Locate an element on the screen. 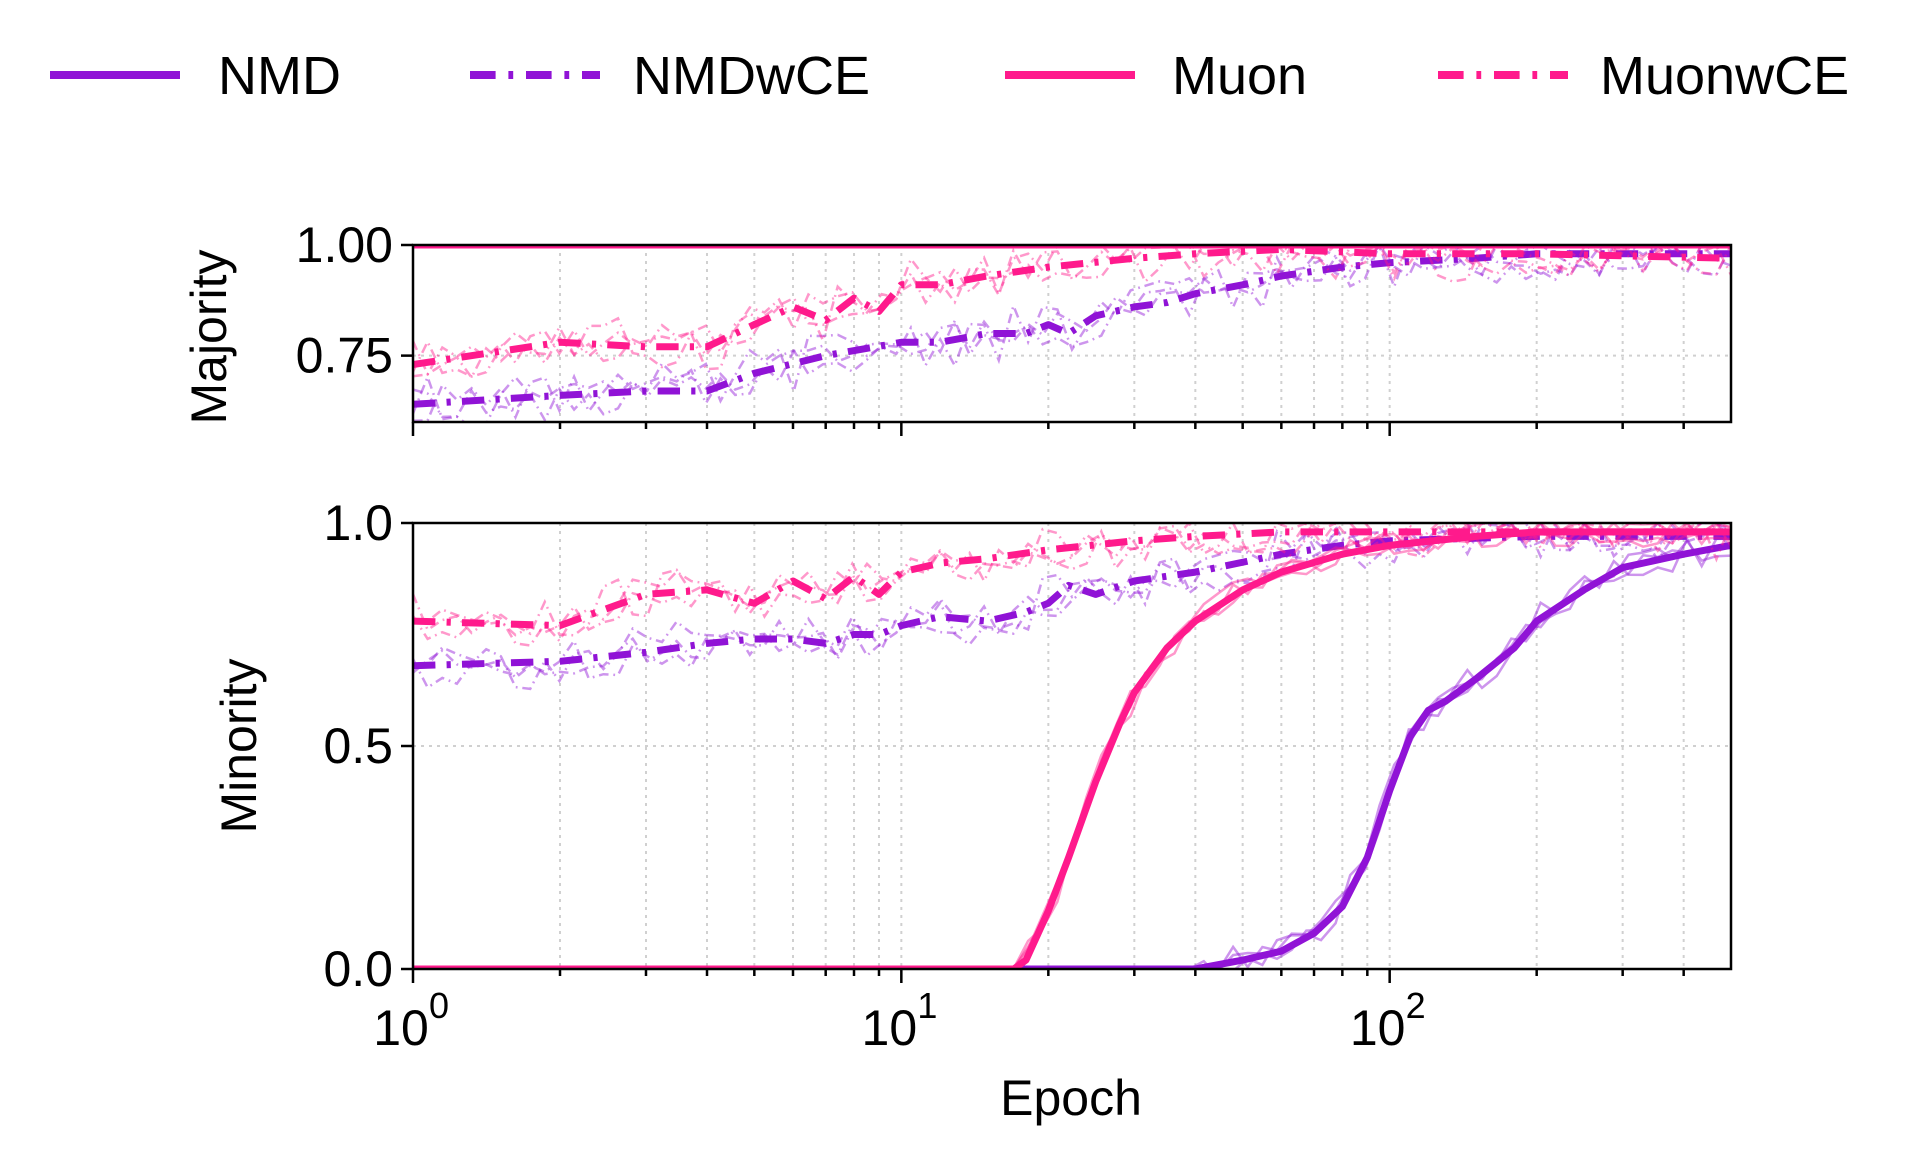 This screenshot has height=1168, width=1913. x-axis: Epoch 10 0 10 1 10 2 is located at coordinates (899, 1055).